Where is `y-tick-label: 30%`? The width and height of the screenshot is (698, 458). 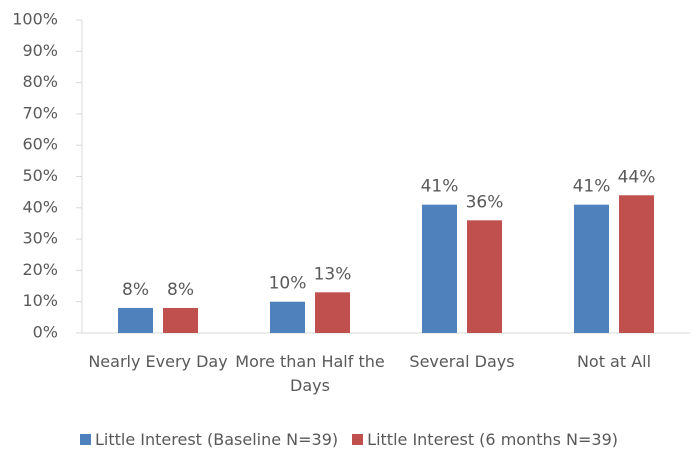 y-tick-label: 30% is located at coordinates (40, 238).